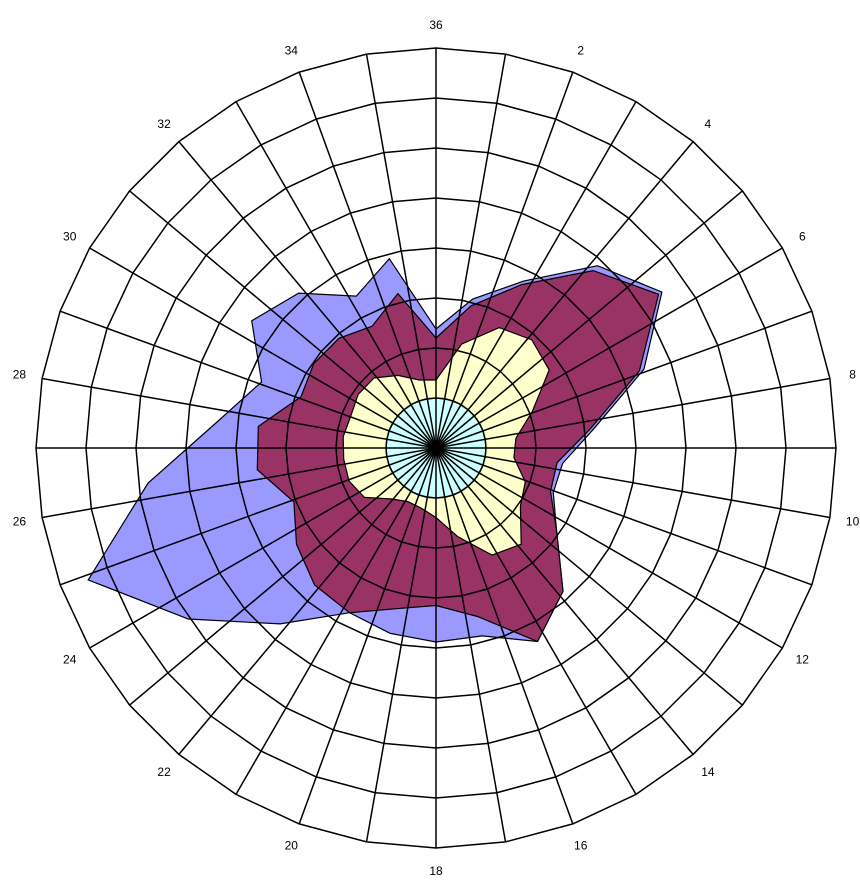 This screenshot has width=860, height=882. What do you see at coordinates (708, 124) in the screenshot?
I see `axis-label: 4` at bounding box center [708, 124].